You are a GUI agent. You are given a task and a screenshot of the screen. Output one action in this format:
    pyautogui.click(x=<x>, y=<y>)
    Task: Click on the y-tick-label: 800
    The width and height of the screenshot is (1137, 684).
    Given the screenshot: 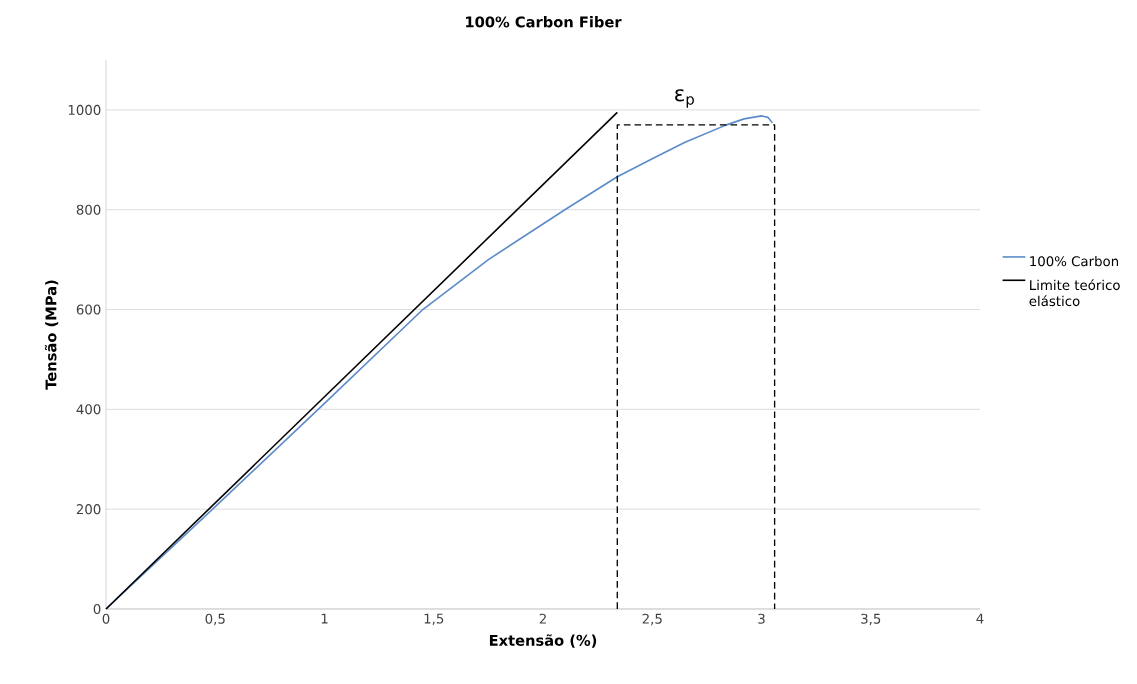 What is the action you would take?
    pyautogui.click(x=88, y=209)
    